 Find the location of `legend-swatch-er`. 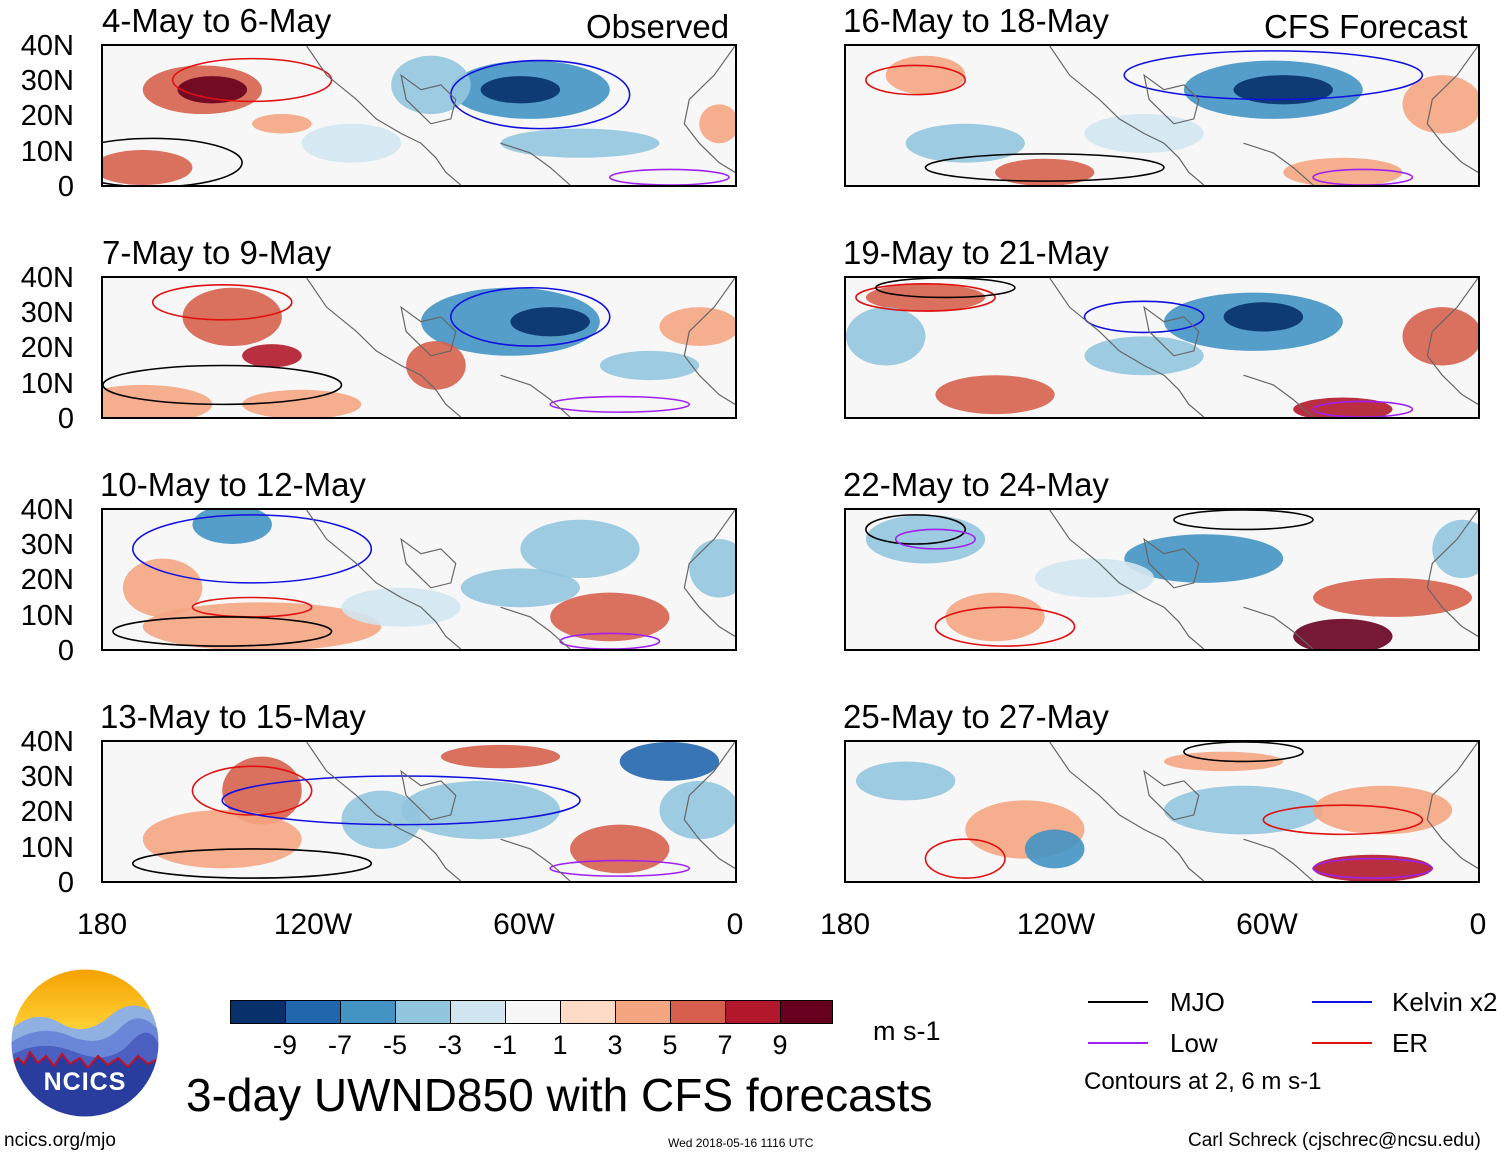

legend-swatch-er is located at coordinates (1342, 1043).